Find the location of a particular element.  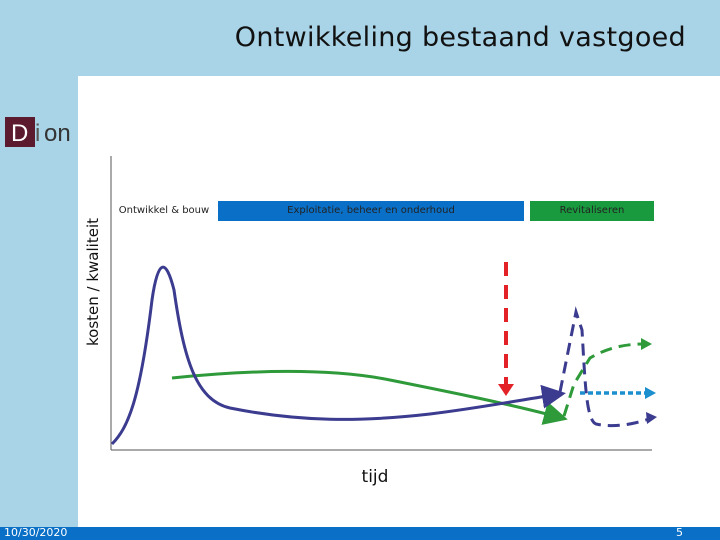

dion-logo: D i on is located at coordinates (38, 132).